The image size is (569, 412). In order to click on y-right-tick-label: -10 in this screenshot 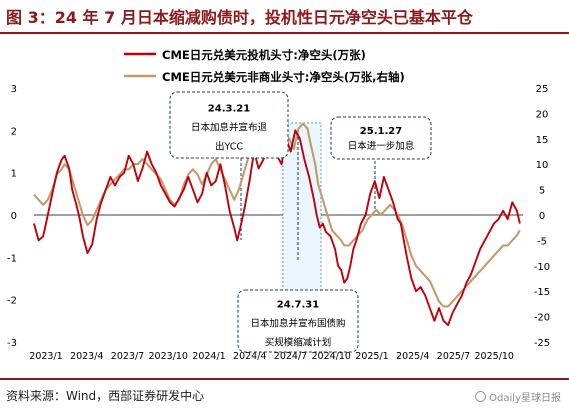, I will do `click(542, 267)`.